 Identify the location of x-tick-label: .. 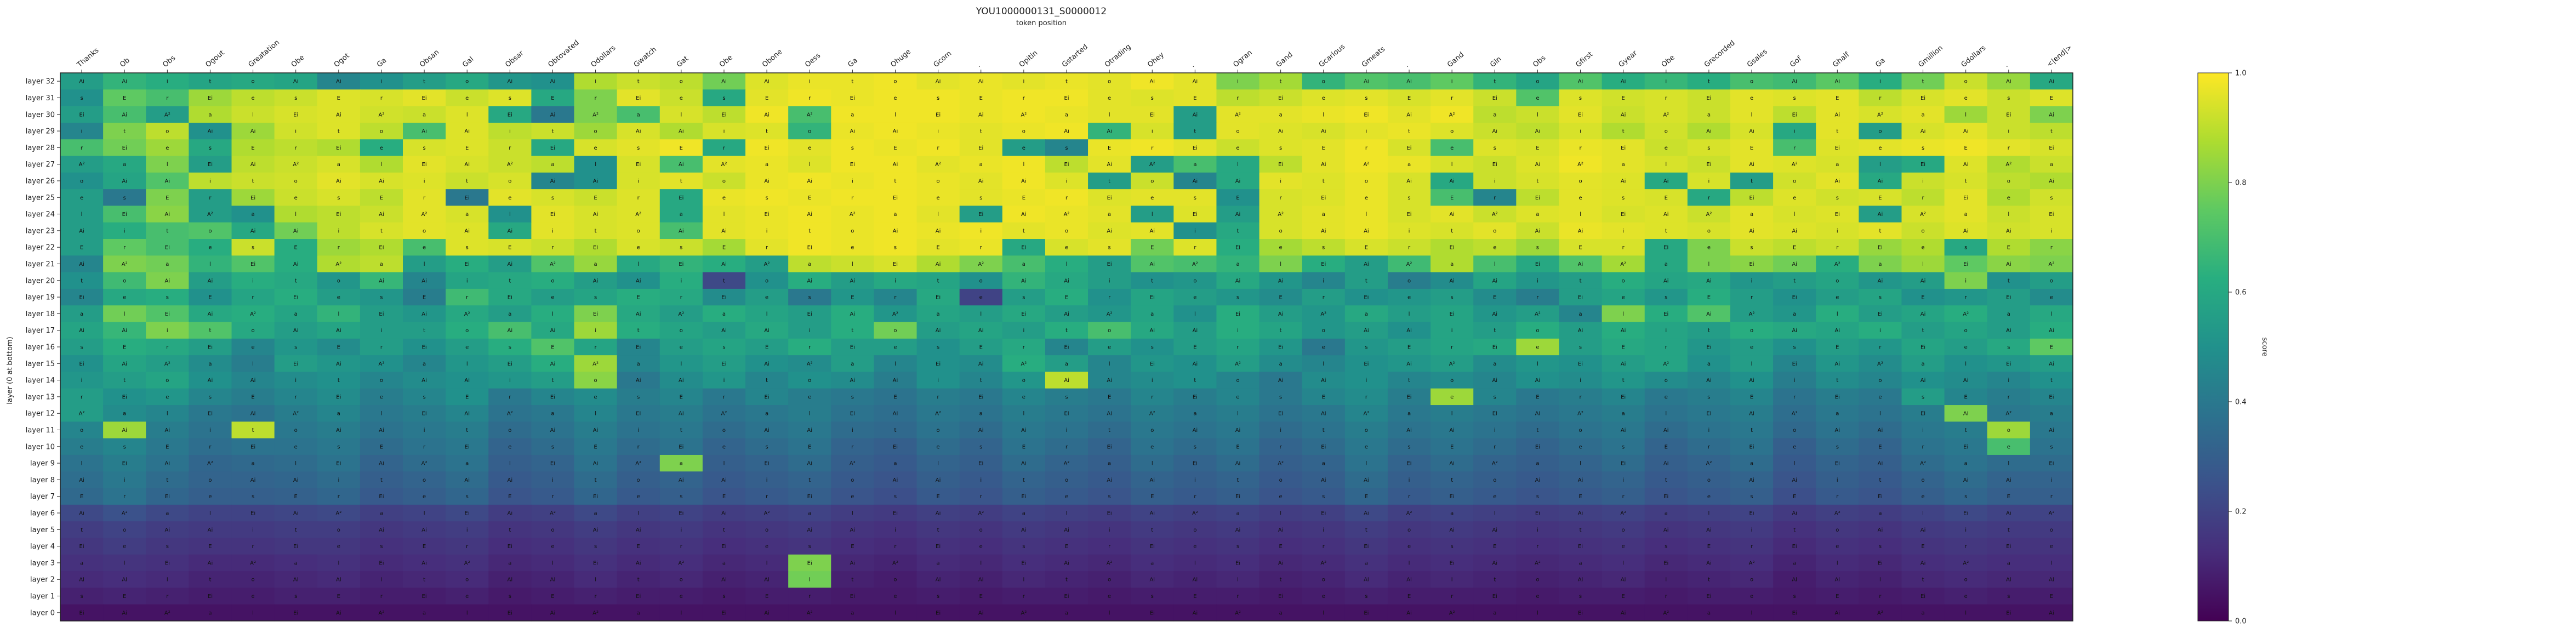
(1406, 65).